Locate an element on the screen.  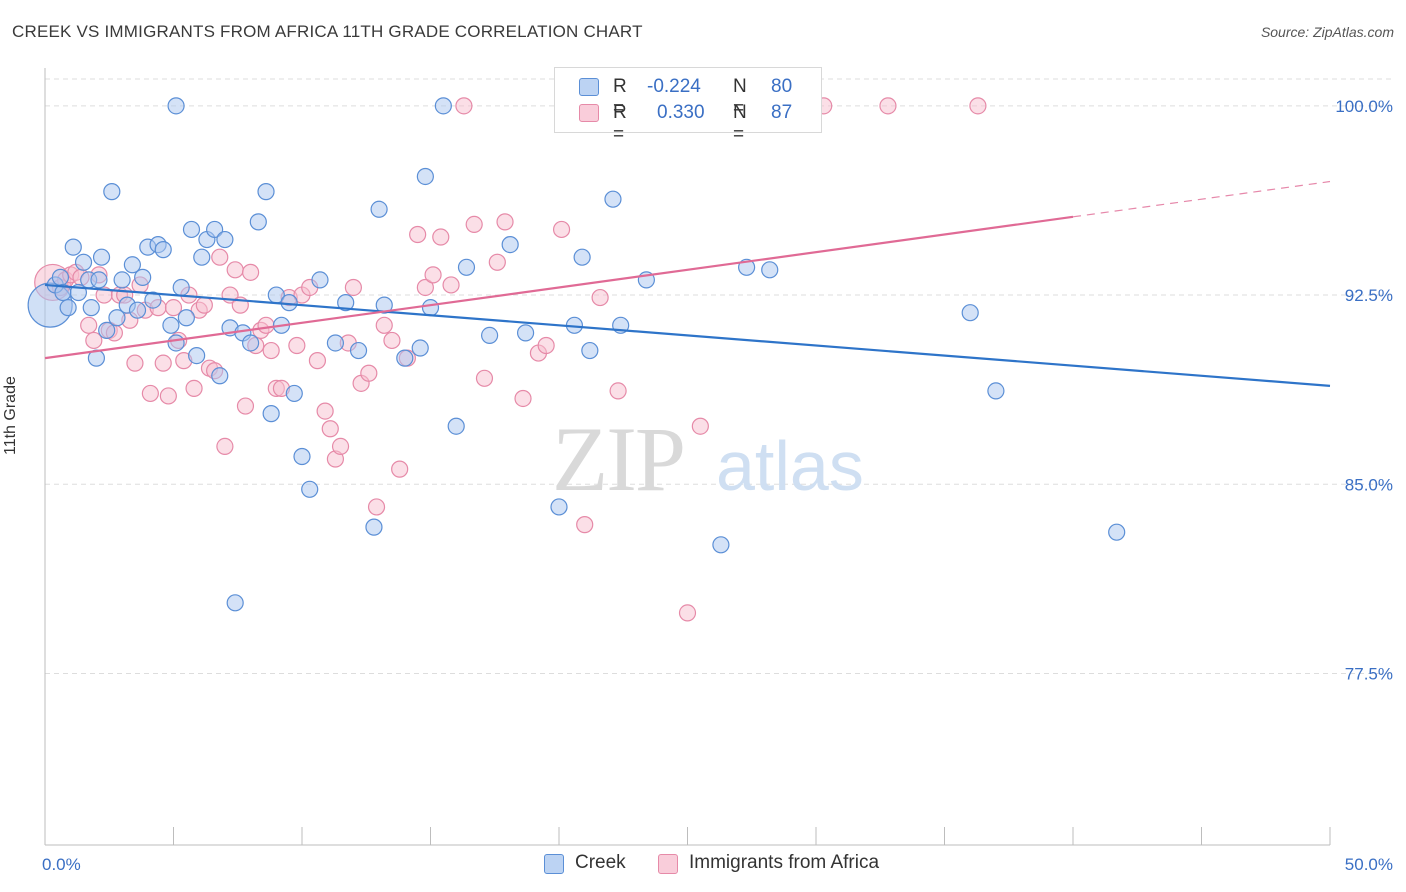
immigrants-n-value: 87 is located at coordinates (782, 112).